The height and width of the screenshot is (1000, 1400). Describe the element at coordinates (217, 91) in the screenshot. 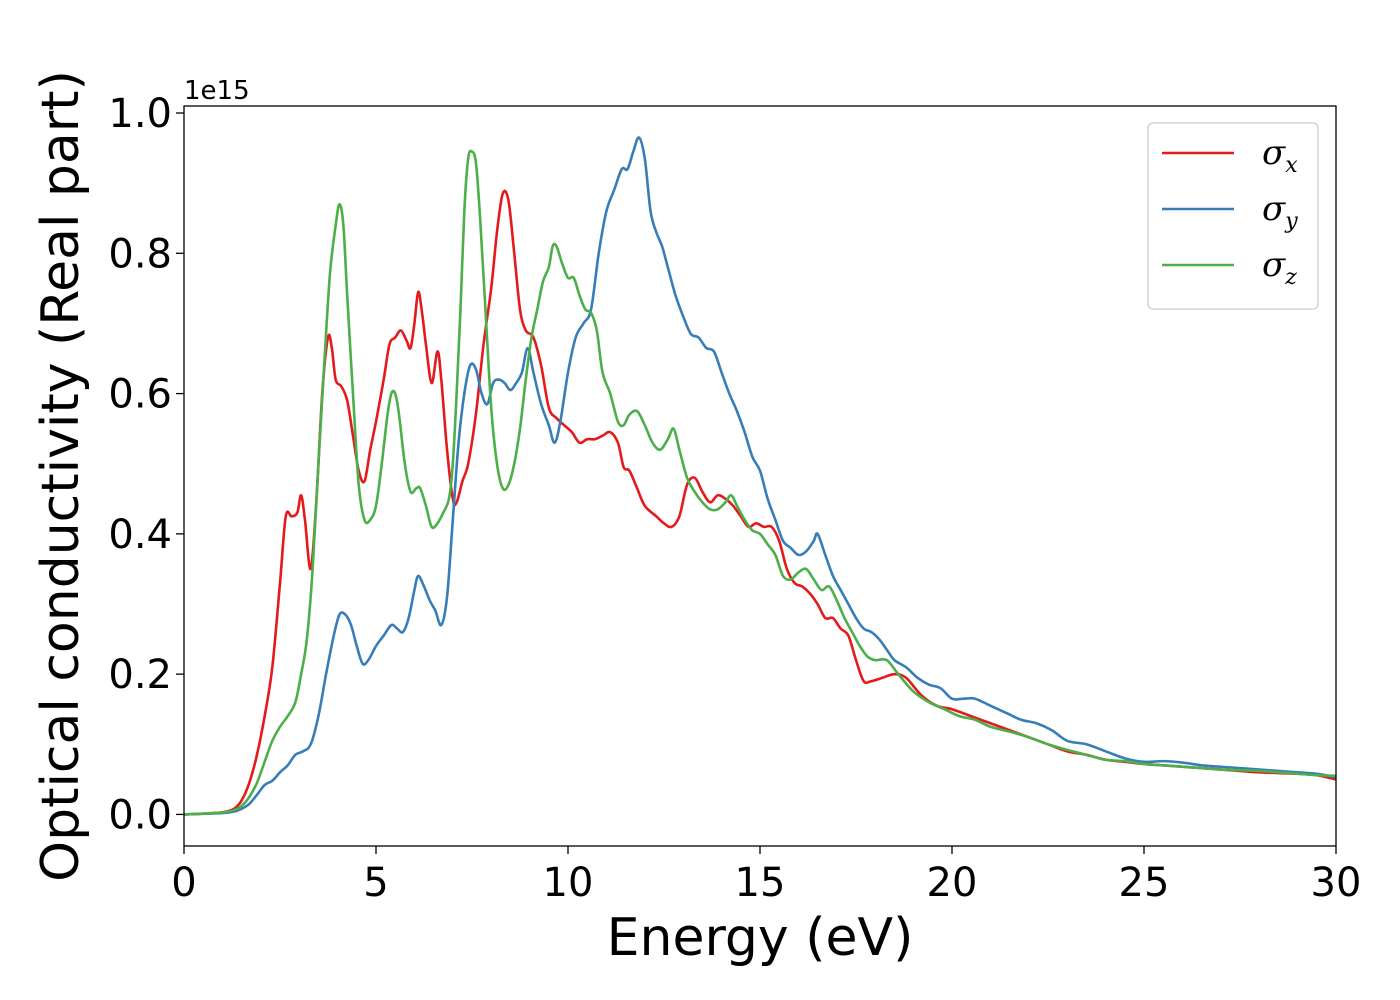

I see `y-offset-label: 1e15` at that location.